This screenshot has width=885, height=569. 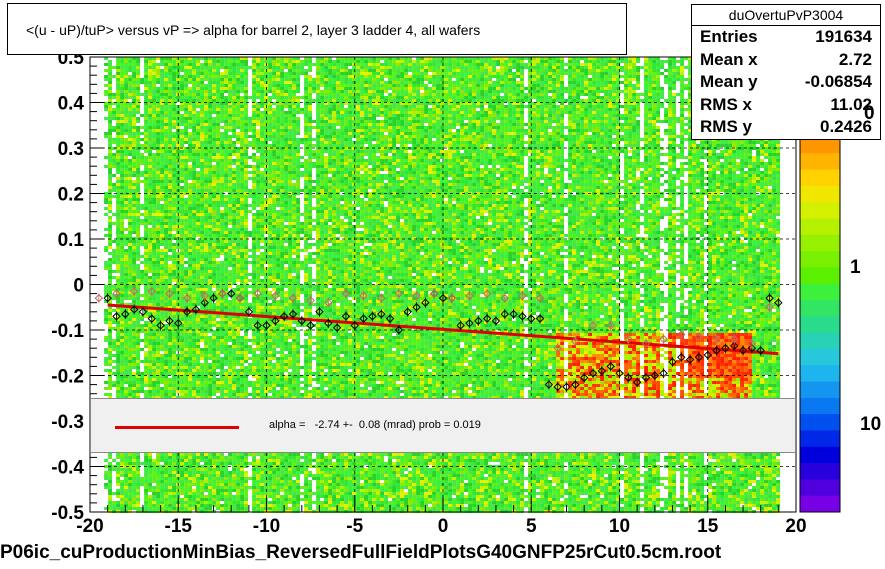 What do you see at coordinates (67, 331) in the screenshot?
I see `y-tick-label: -0.1` at bounding box center [67, 331].